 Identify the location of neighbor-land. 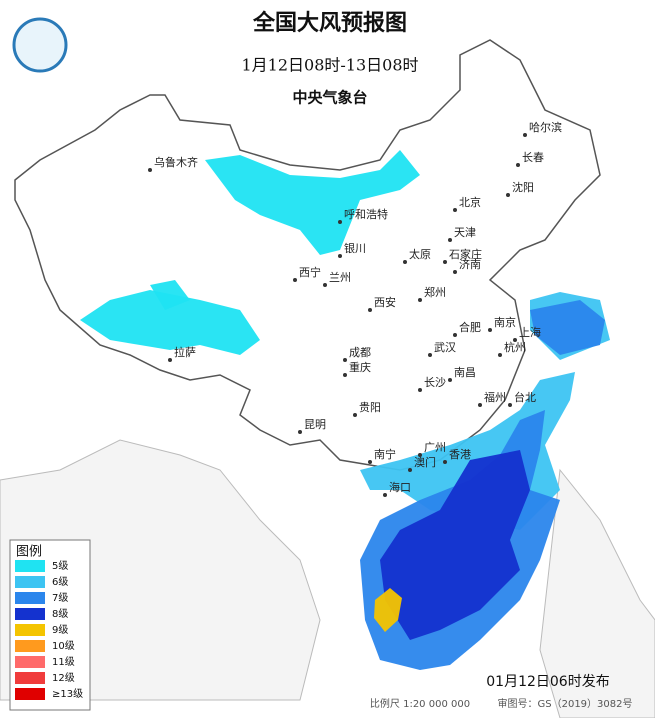
(597, 593).